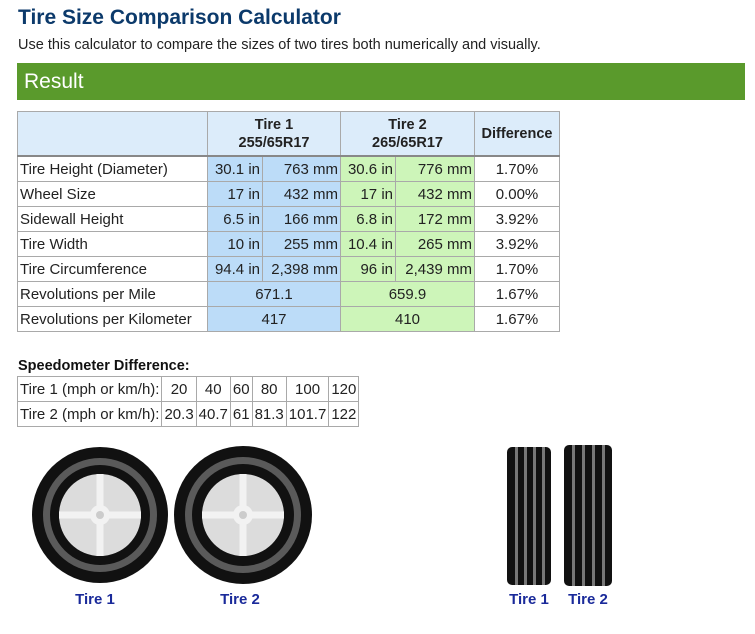 This screenshot has width=755, height=634. Describe the element at coordinates (89, 414) in the screenshot. I see `row-label: Tire 2 (mph or km/h):` at that location.